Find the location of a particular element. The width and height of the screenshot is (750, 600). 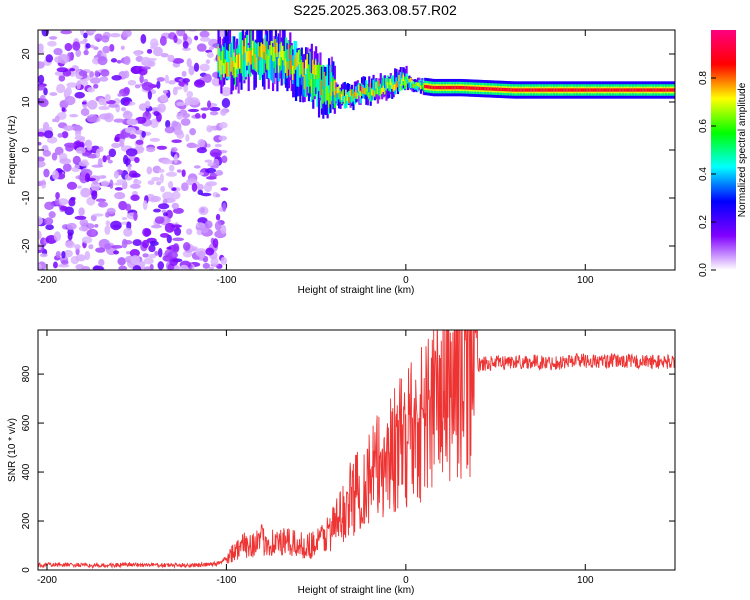

snr-x-tick-label: -100 is located at coordinates (226, 580).